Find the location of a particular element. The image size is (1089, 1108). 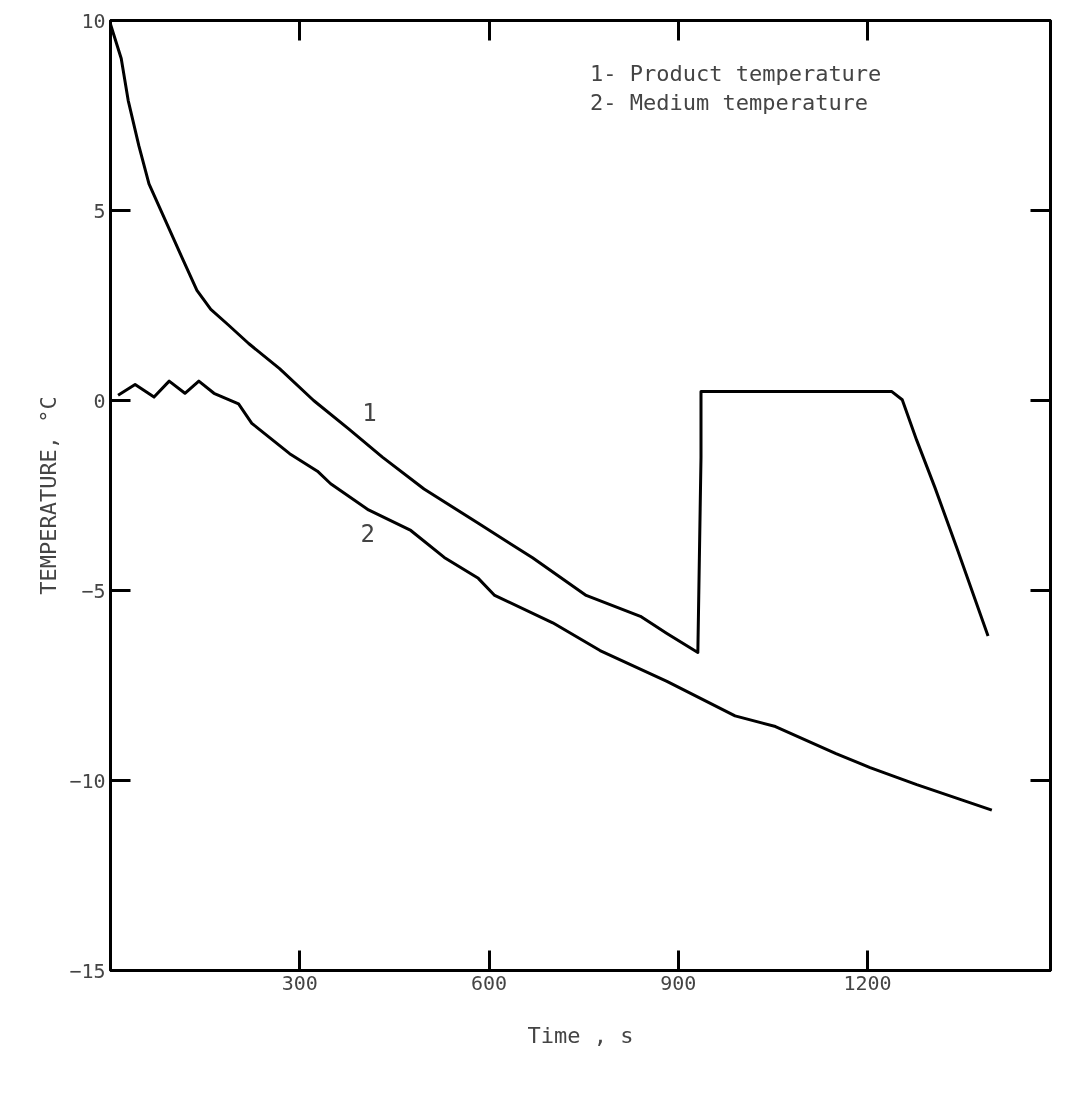

y-tick-label: 5 is located at coordinates (99, 210).